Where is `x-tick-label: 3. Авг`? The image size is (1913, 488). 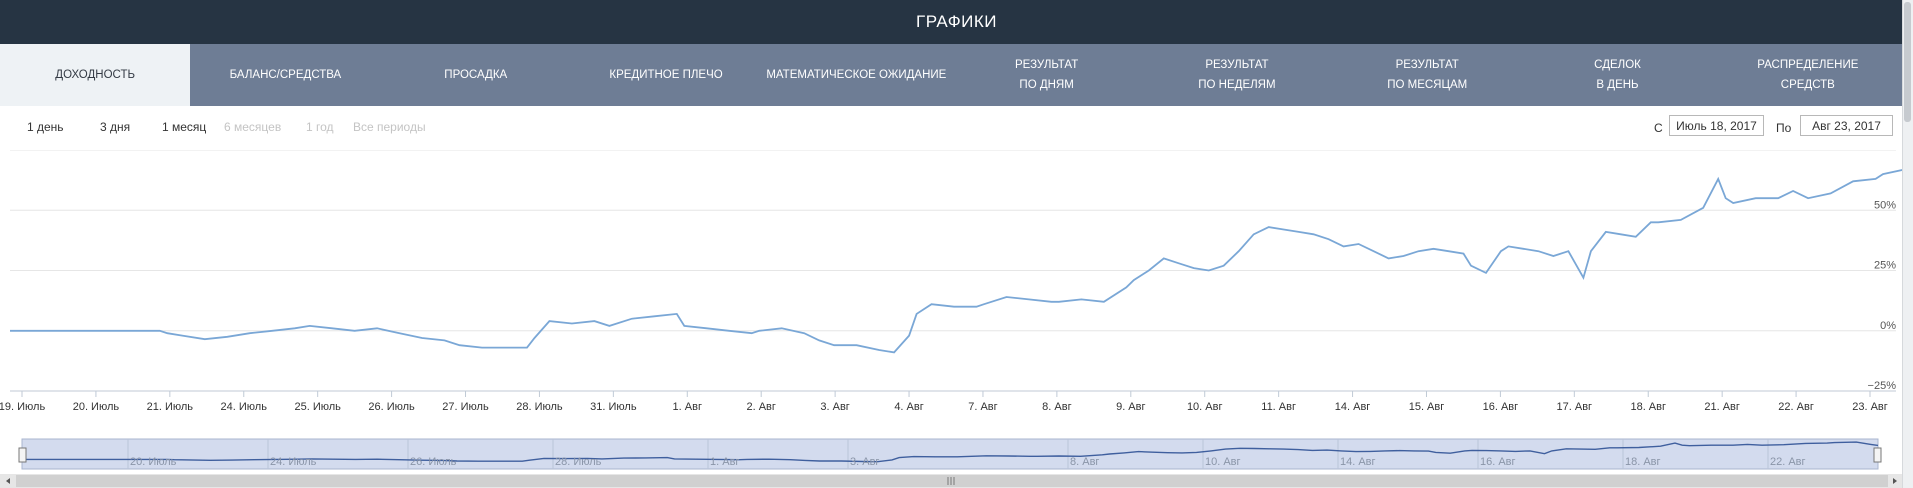 x-tick-label: 3. Авг is located at coordinates (834, 407).